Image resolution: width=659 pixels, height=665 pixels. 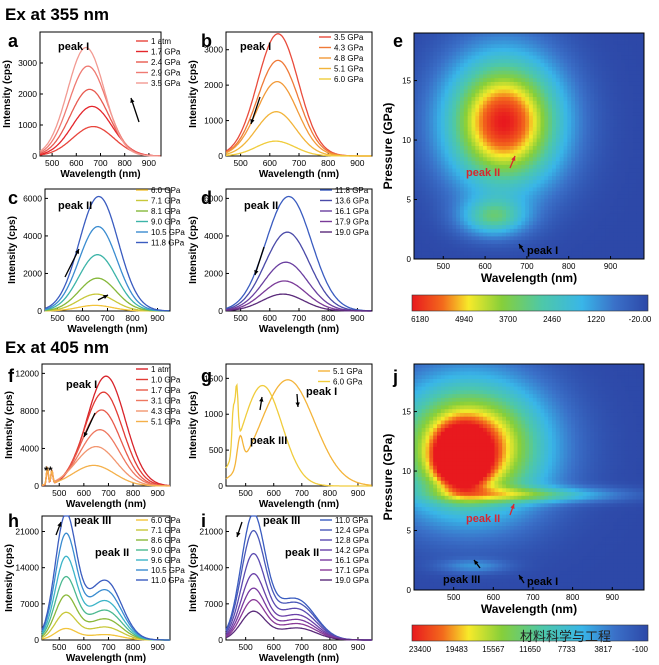 I want to click on legend-entry-i: 17.1 GPa, so click(x=352, y=570).